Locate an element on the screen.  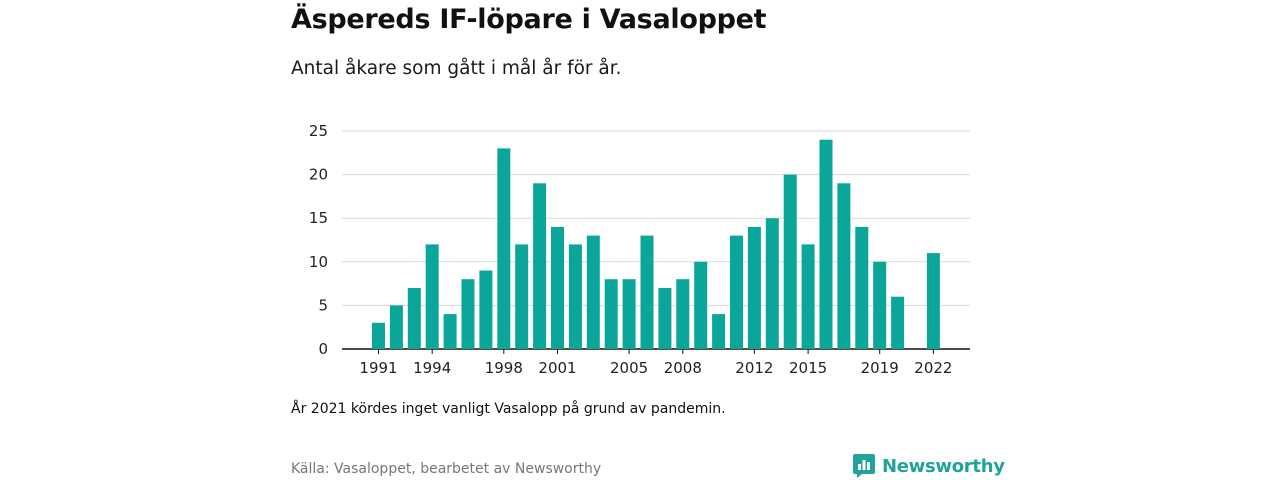
bar-2012 is located at coordinates (754, 287).